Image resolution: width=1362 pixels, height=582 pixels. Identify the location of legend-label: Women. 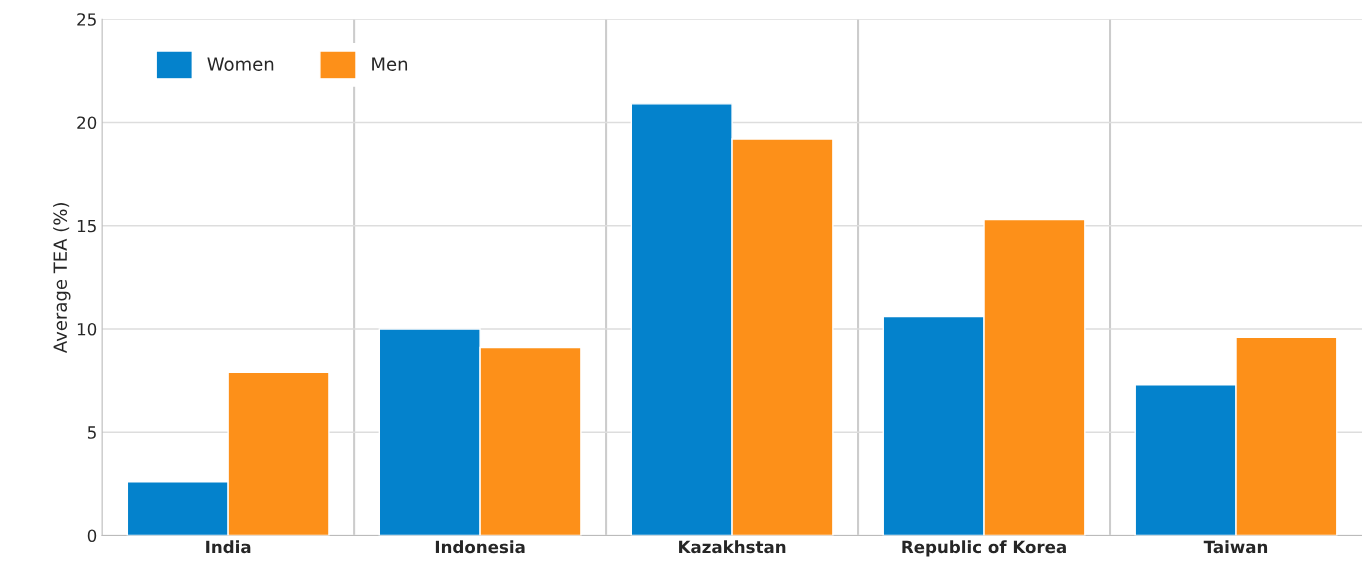
(240, 64).